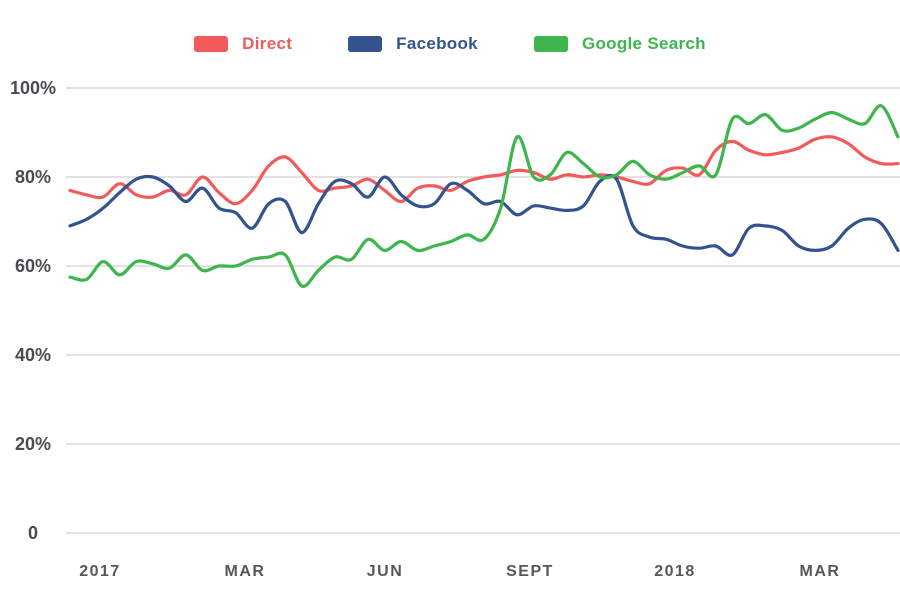 The width and height of the screenshot is (900, 600). What do you see at coordinates (675, 571) in the screenshot?
I see `x-tick-label: 2018` at bounding box center [675, 571].